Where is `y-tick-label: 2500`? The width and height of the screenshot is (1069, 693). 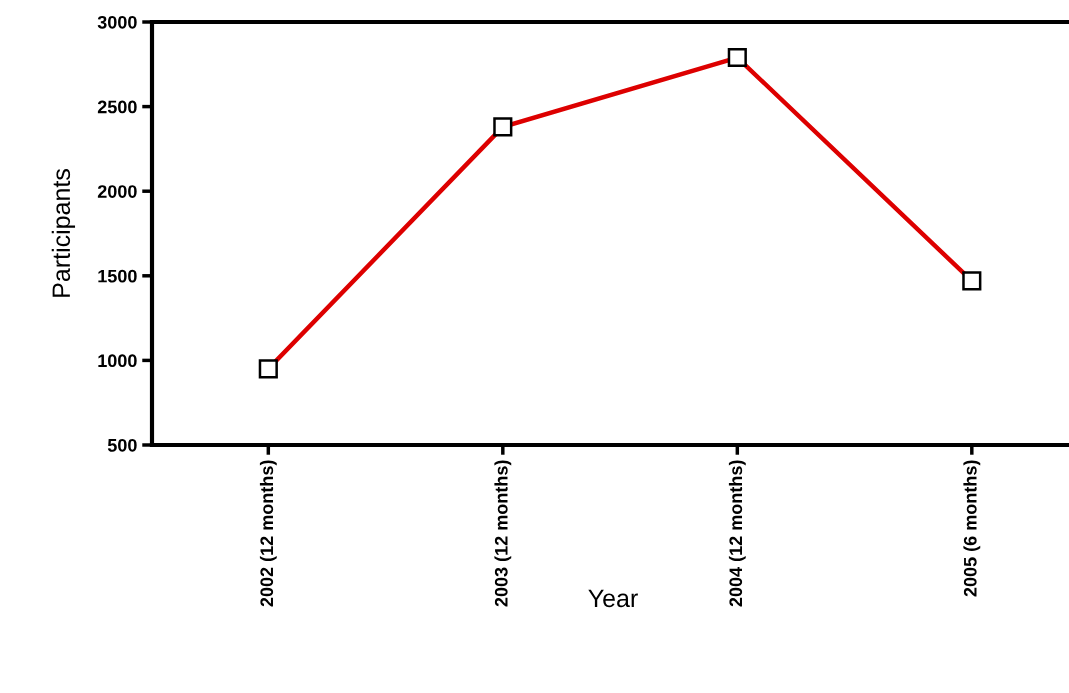 y-tick-label: 2500 is located at coordinates (117, 107).